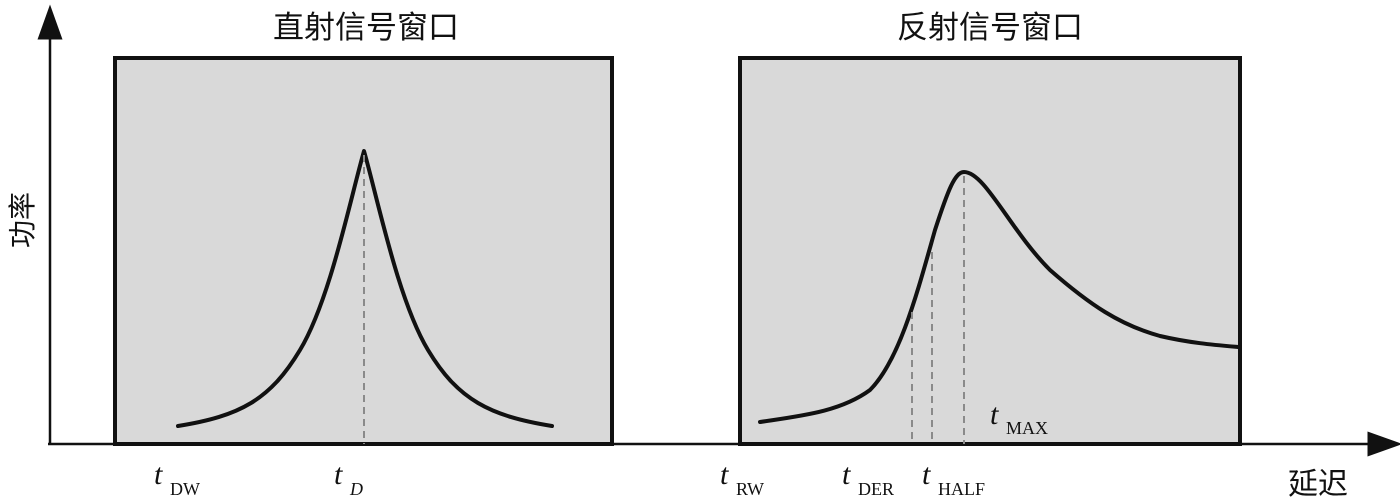 The width and height of the screenshot is (1400, 501). I want to click on marker-t-rw-t: t, so click(724, 474).